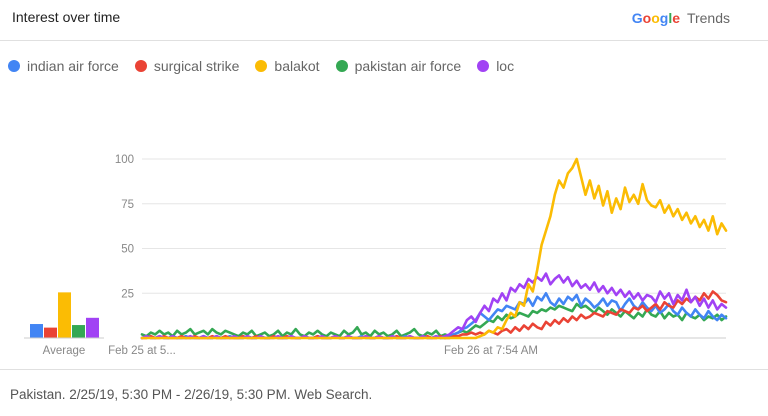  Describe the element at coordinates (297, 66) in the screenshot. I see `legend-label: balakot` at that location.